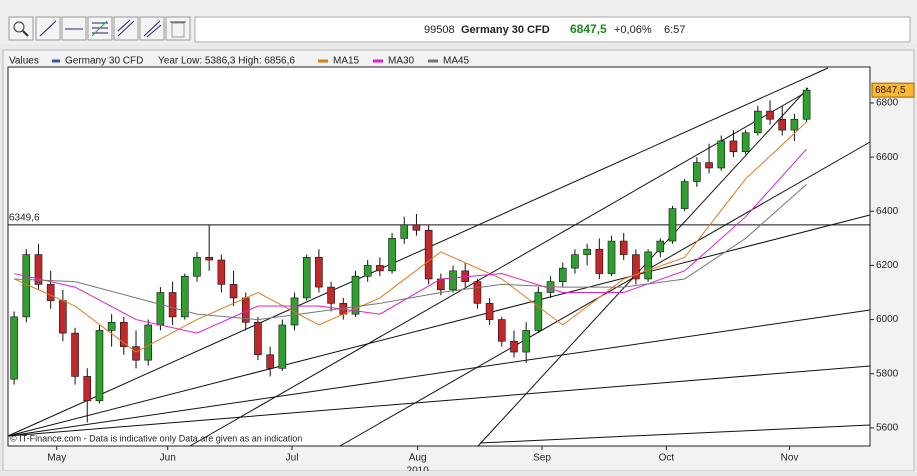 The height and width of the screenshot is (476, 917). I want to click on y-tick-label: 5600, so click(887, 428).